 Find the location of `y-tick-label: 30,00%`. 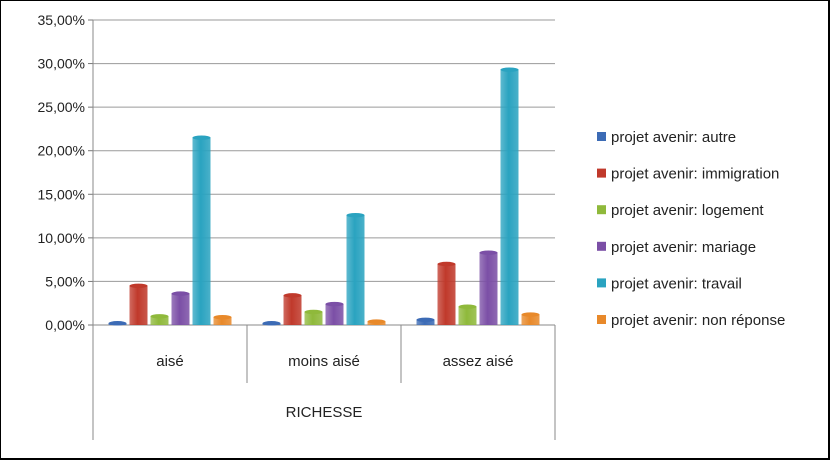

y-tick-label: 30,00% is located at coordinates (61, 64).